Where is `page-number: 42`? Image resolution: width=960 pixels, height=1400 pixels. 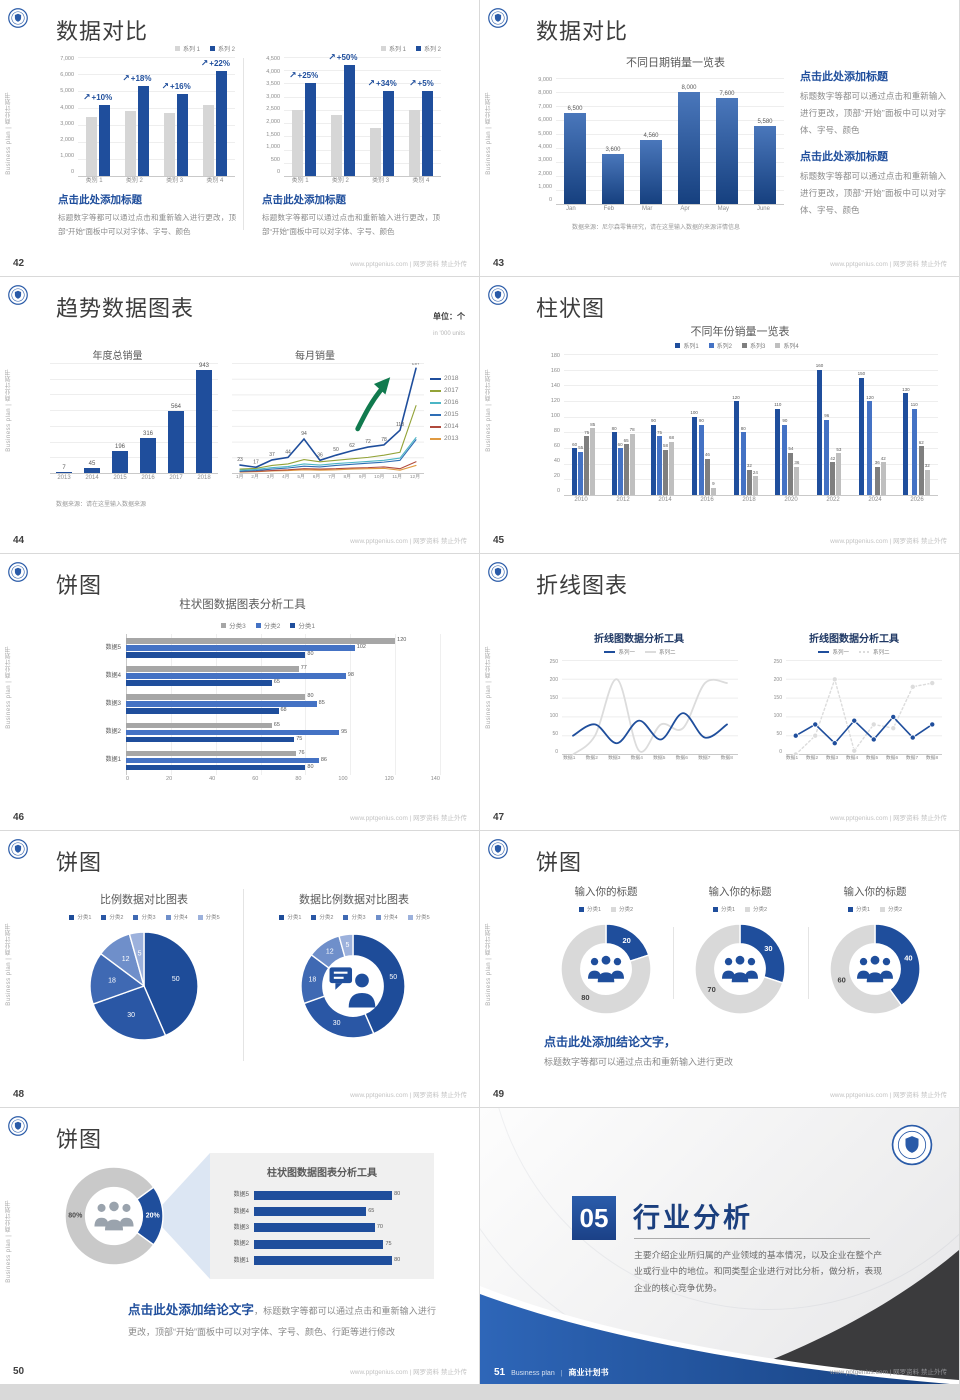 page-number: 42 is located at coordinates (19, 263).